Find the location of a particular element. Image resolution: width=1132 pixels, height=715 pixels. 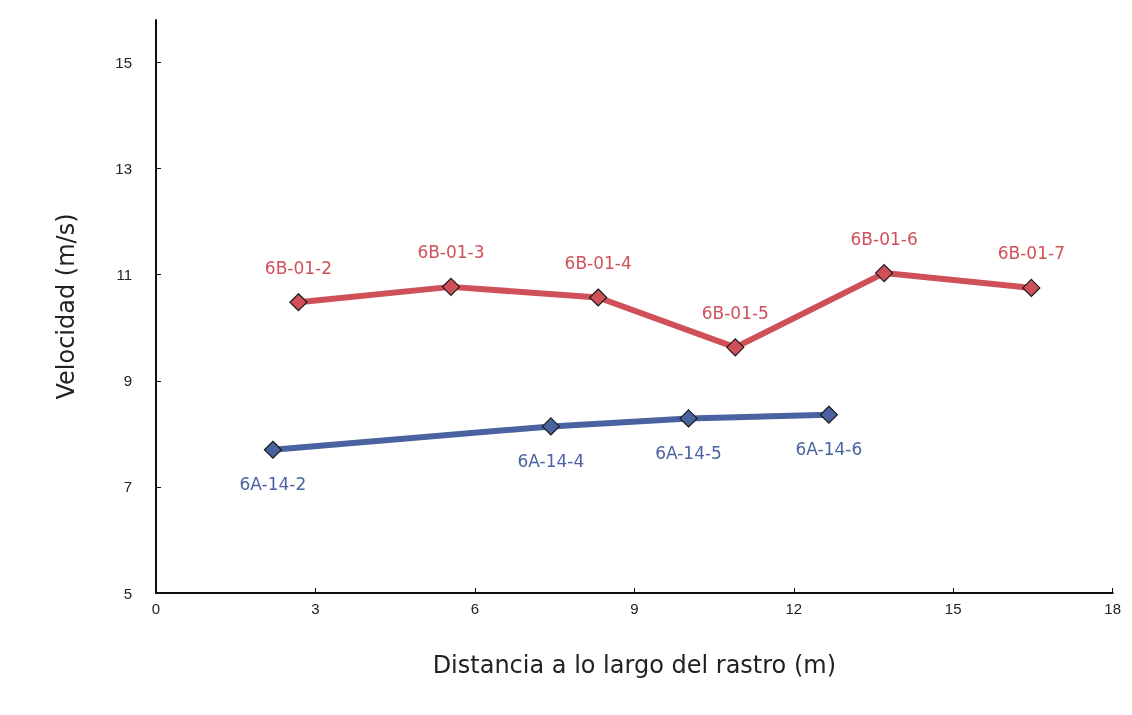

annotation: 6A-14-5 is located at coordinates (688, 452).